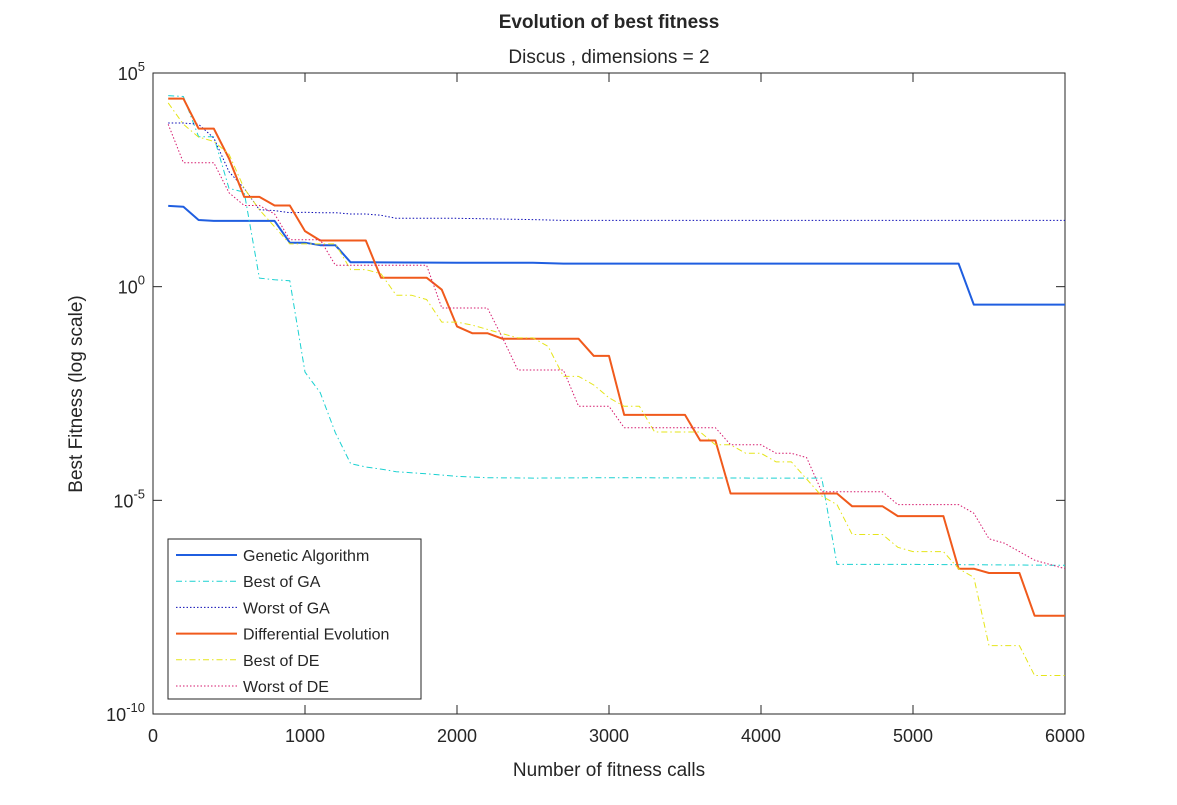 This screenshot has width=1177, height=805. I want to click on y-tick-exponent: 5, so click(141, 66).